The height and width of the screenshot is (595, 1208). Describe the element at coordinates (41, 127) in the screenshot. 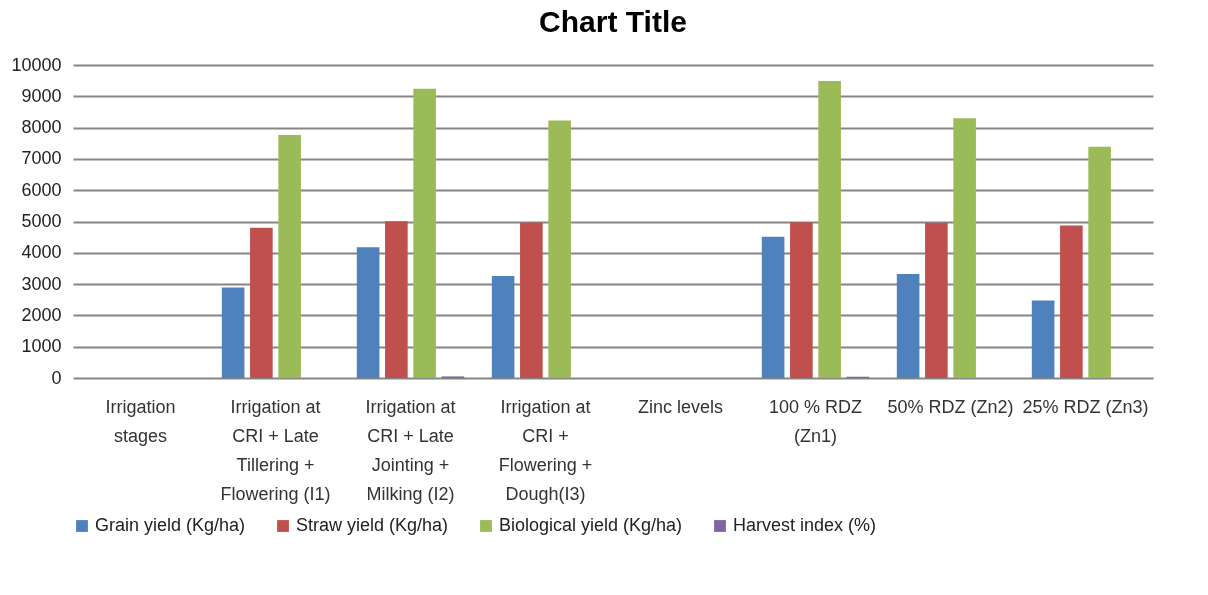

I see `y-tick-label: 8000` at that location.